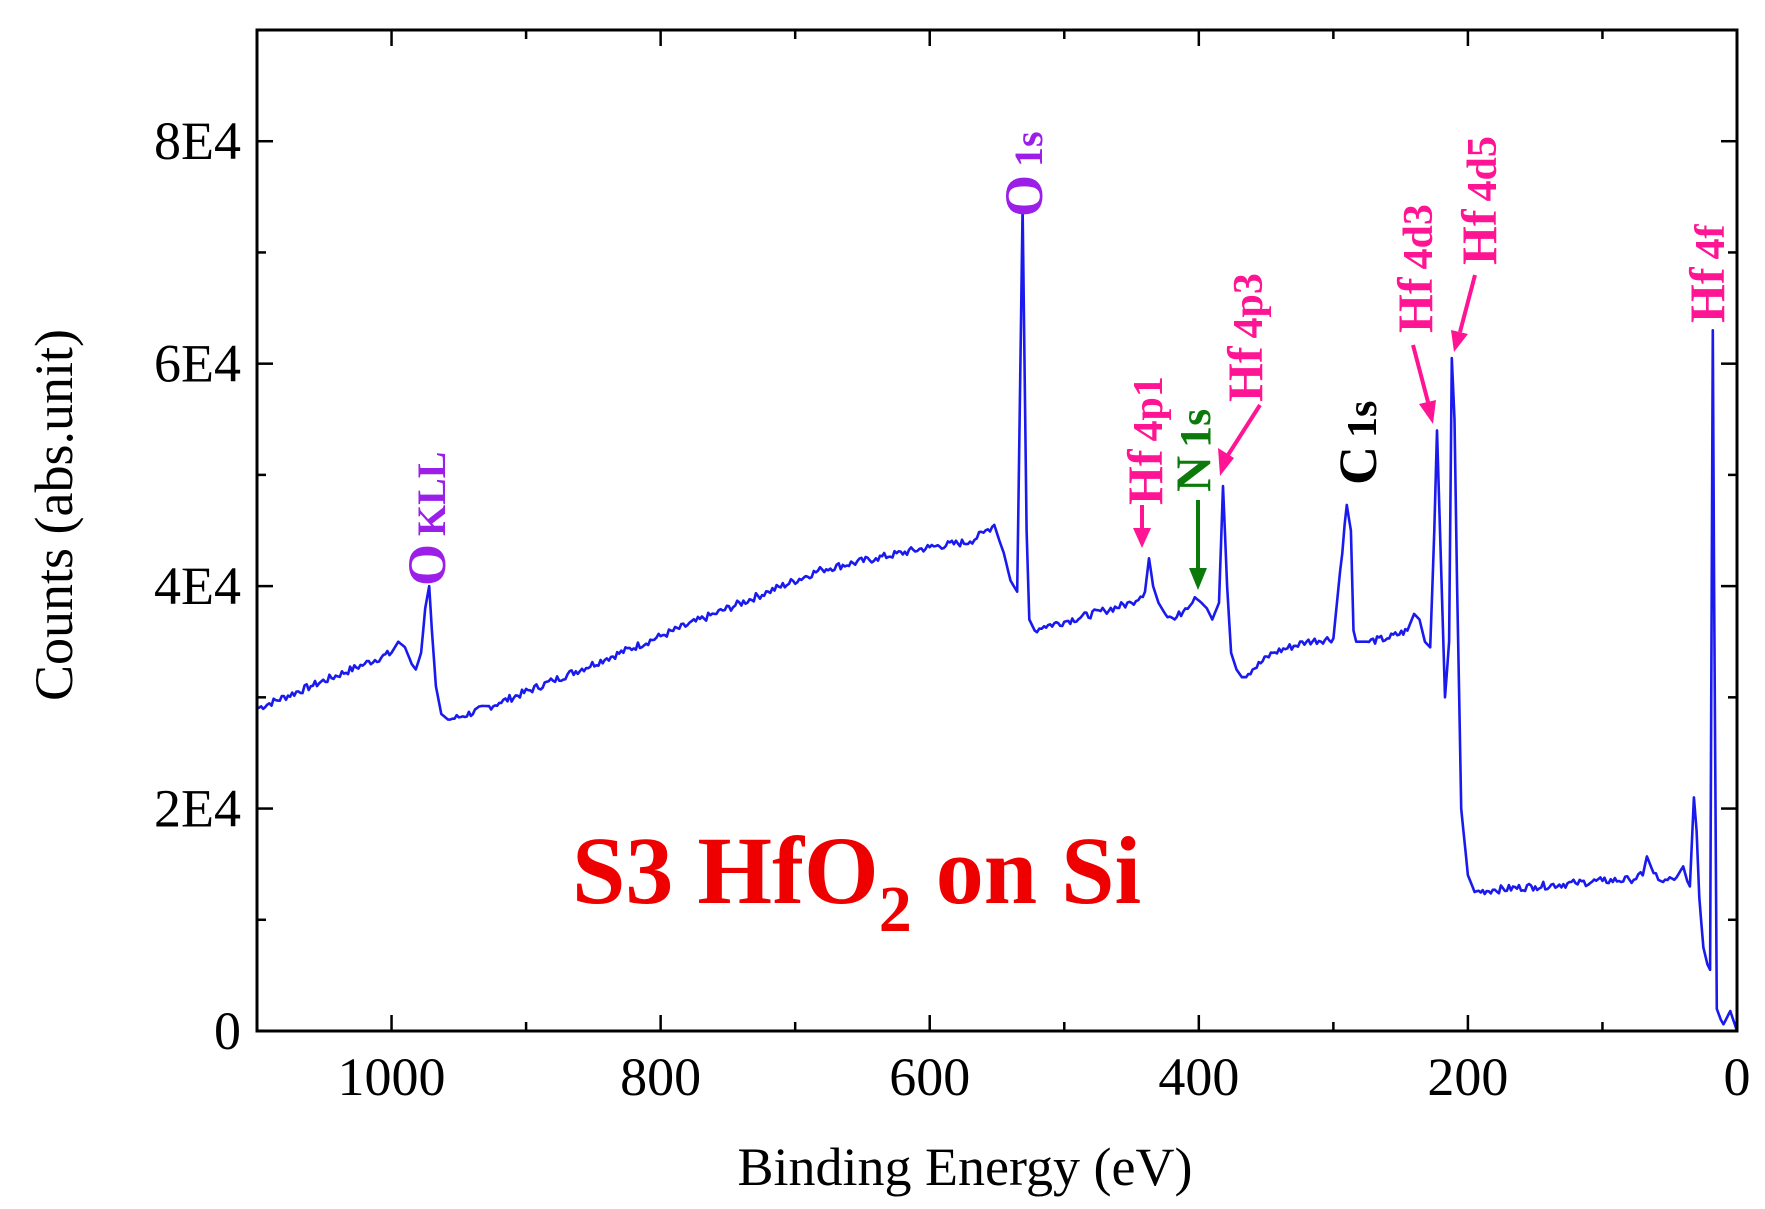 This screenshot has height=1209, width=1765. Describe the element at coordinates (1198, 545) in the screenshot. I see `arrow-n-1s` at that location.